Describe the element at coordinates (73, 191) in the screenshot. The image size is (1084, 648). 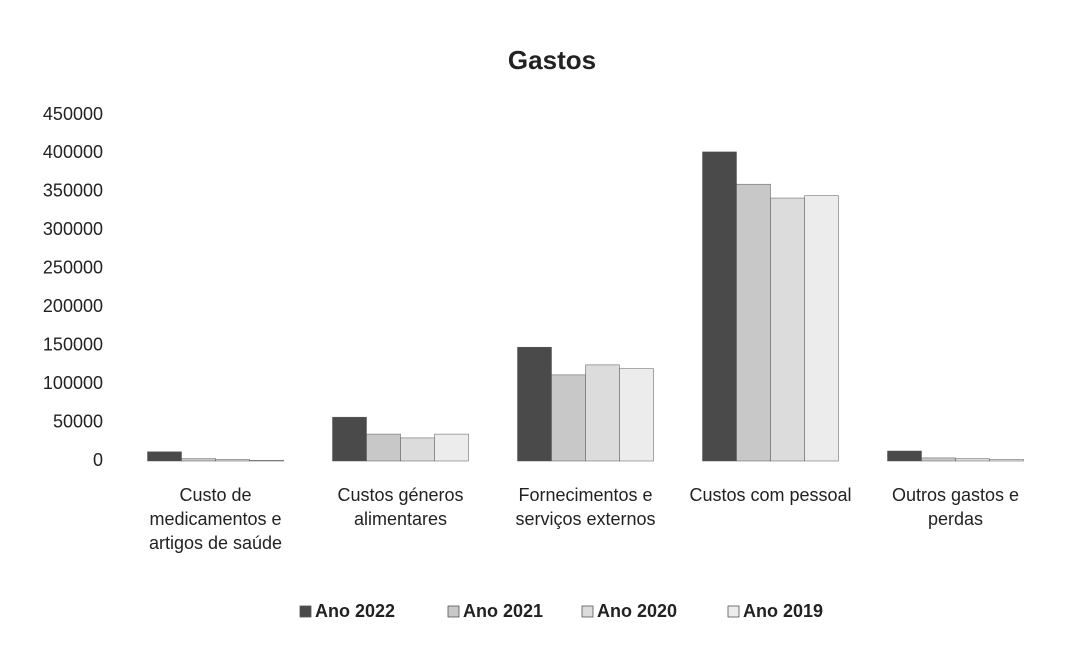
I see `y-tick-label: 350000` at that location.